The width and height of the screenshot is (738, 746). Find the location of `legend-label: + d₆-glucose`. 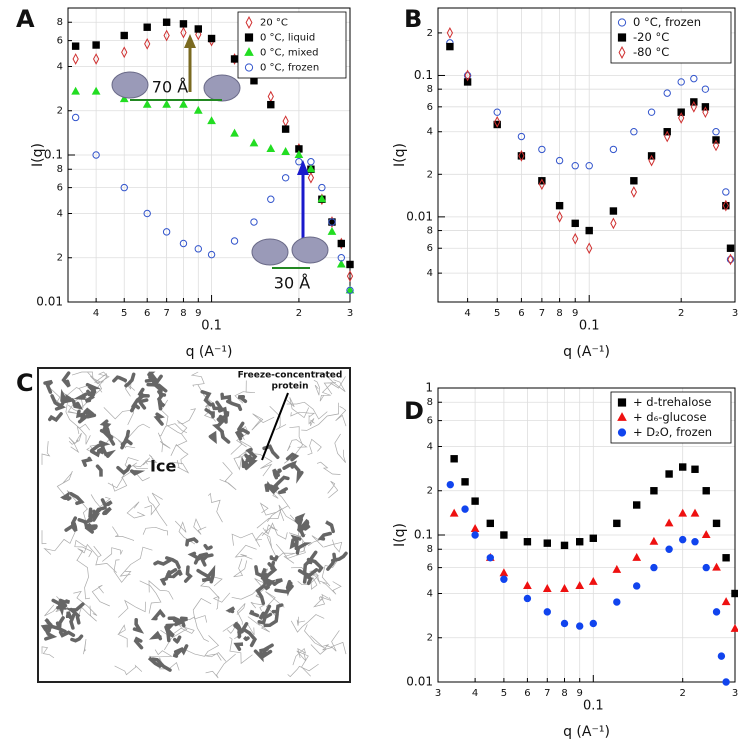

legend-label: + d₆-glucose is located at coordinates (670, 417).